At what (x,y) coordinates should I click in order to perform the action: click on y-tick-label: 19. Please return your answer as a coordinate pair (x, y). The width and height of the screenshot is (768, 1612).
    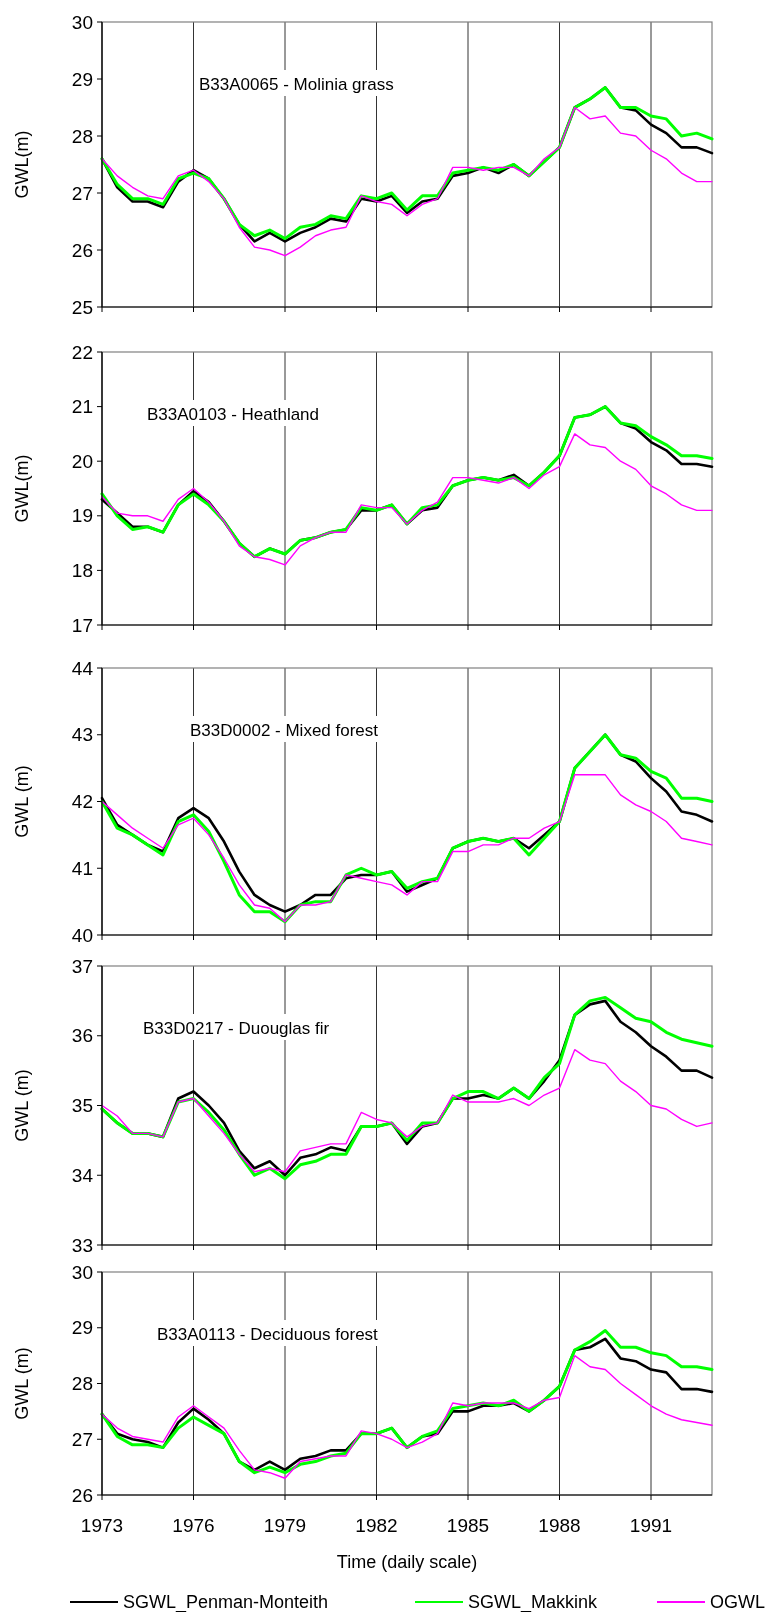
    Looking at the image, I should click on (82, 516).